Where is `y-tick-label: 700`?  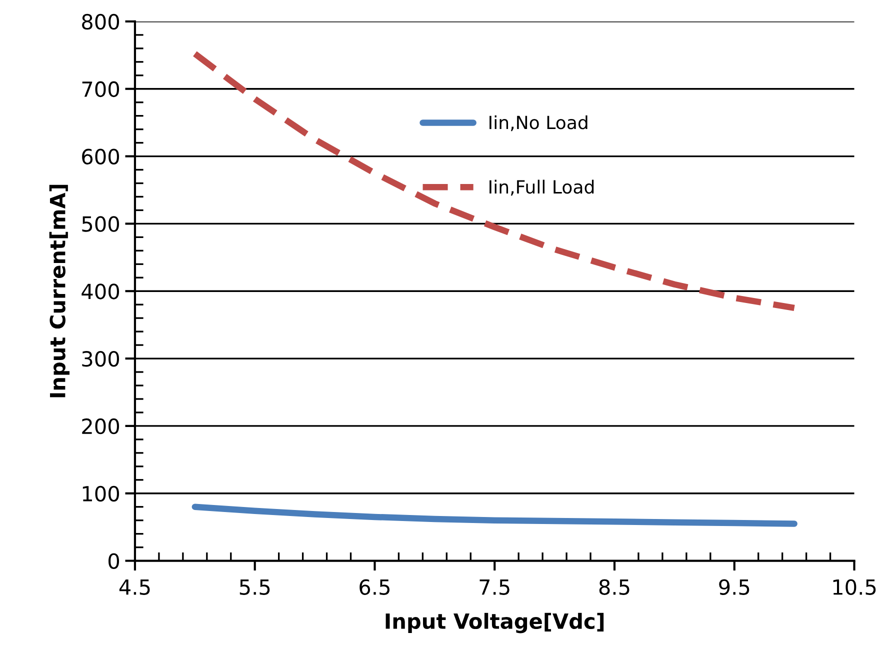
y-tick-label: 700 is located at coordinates (101, 89).